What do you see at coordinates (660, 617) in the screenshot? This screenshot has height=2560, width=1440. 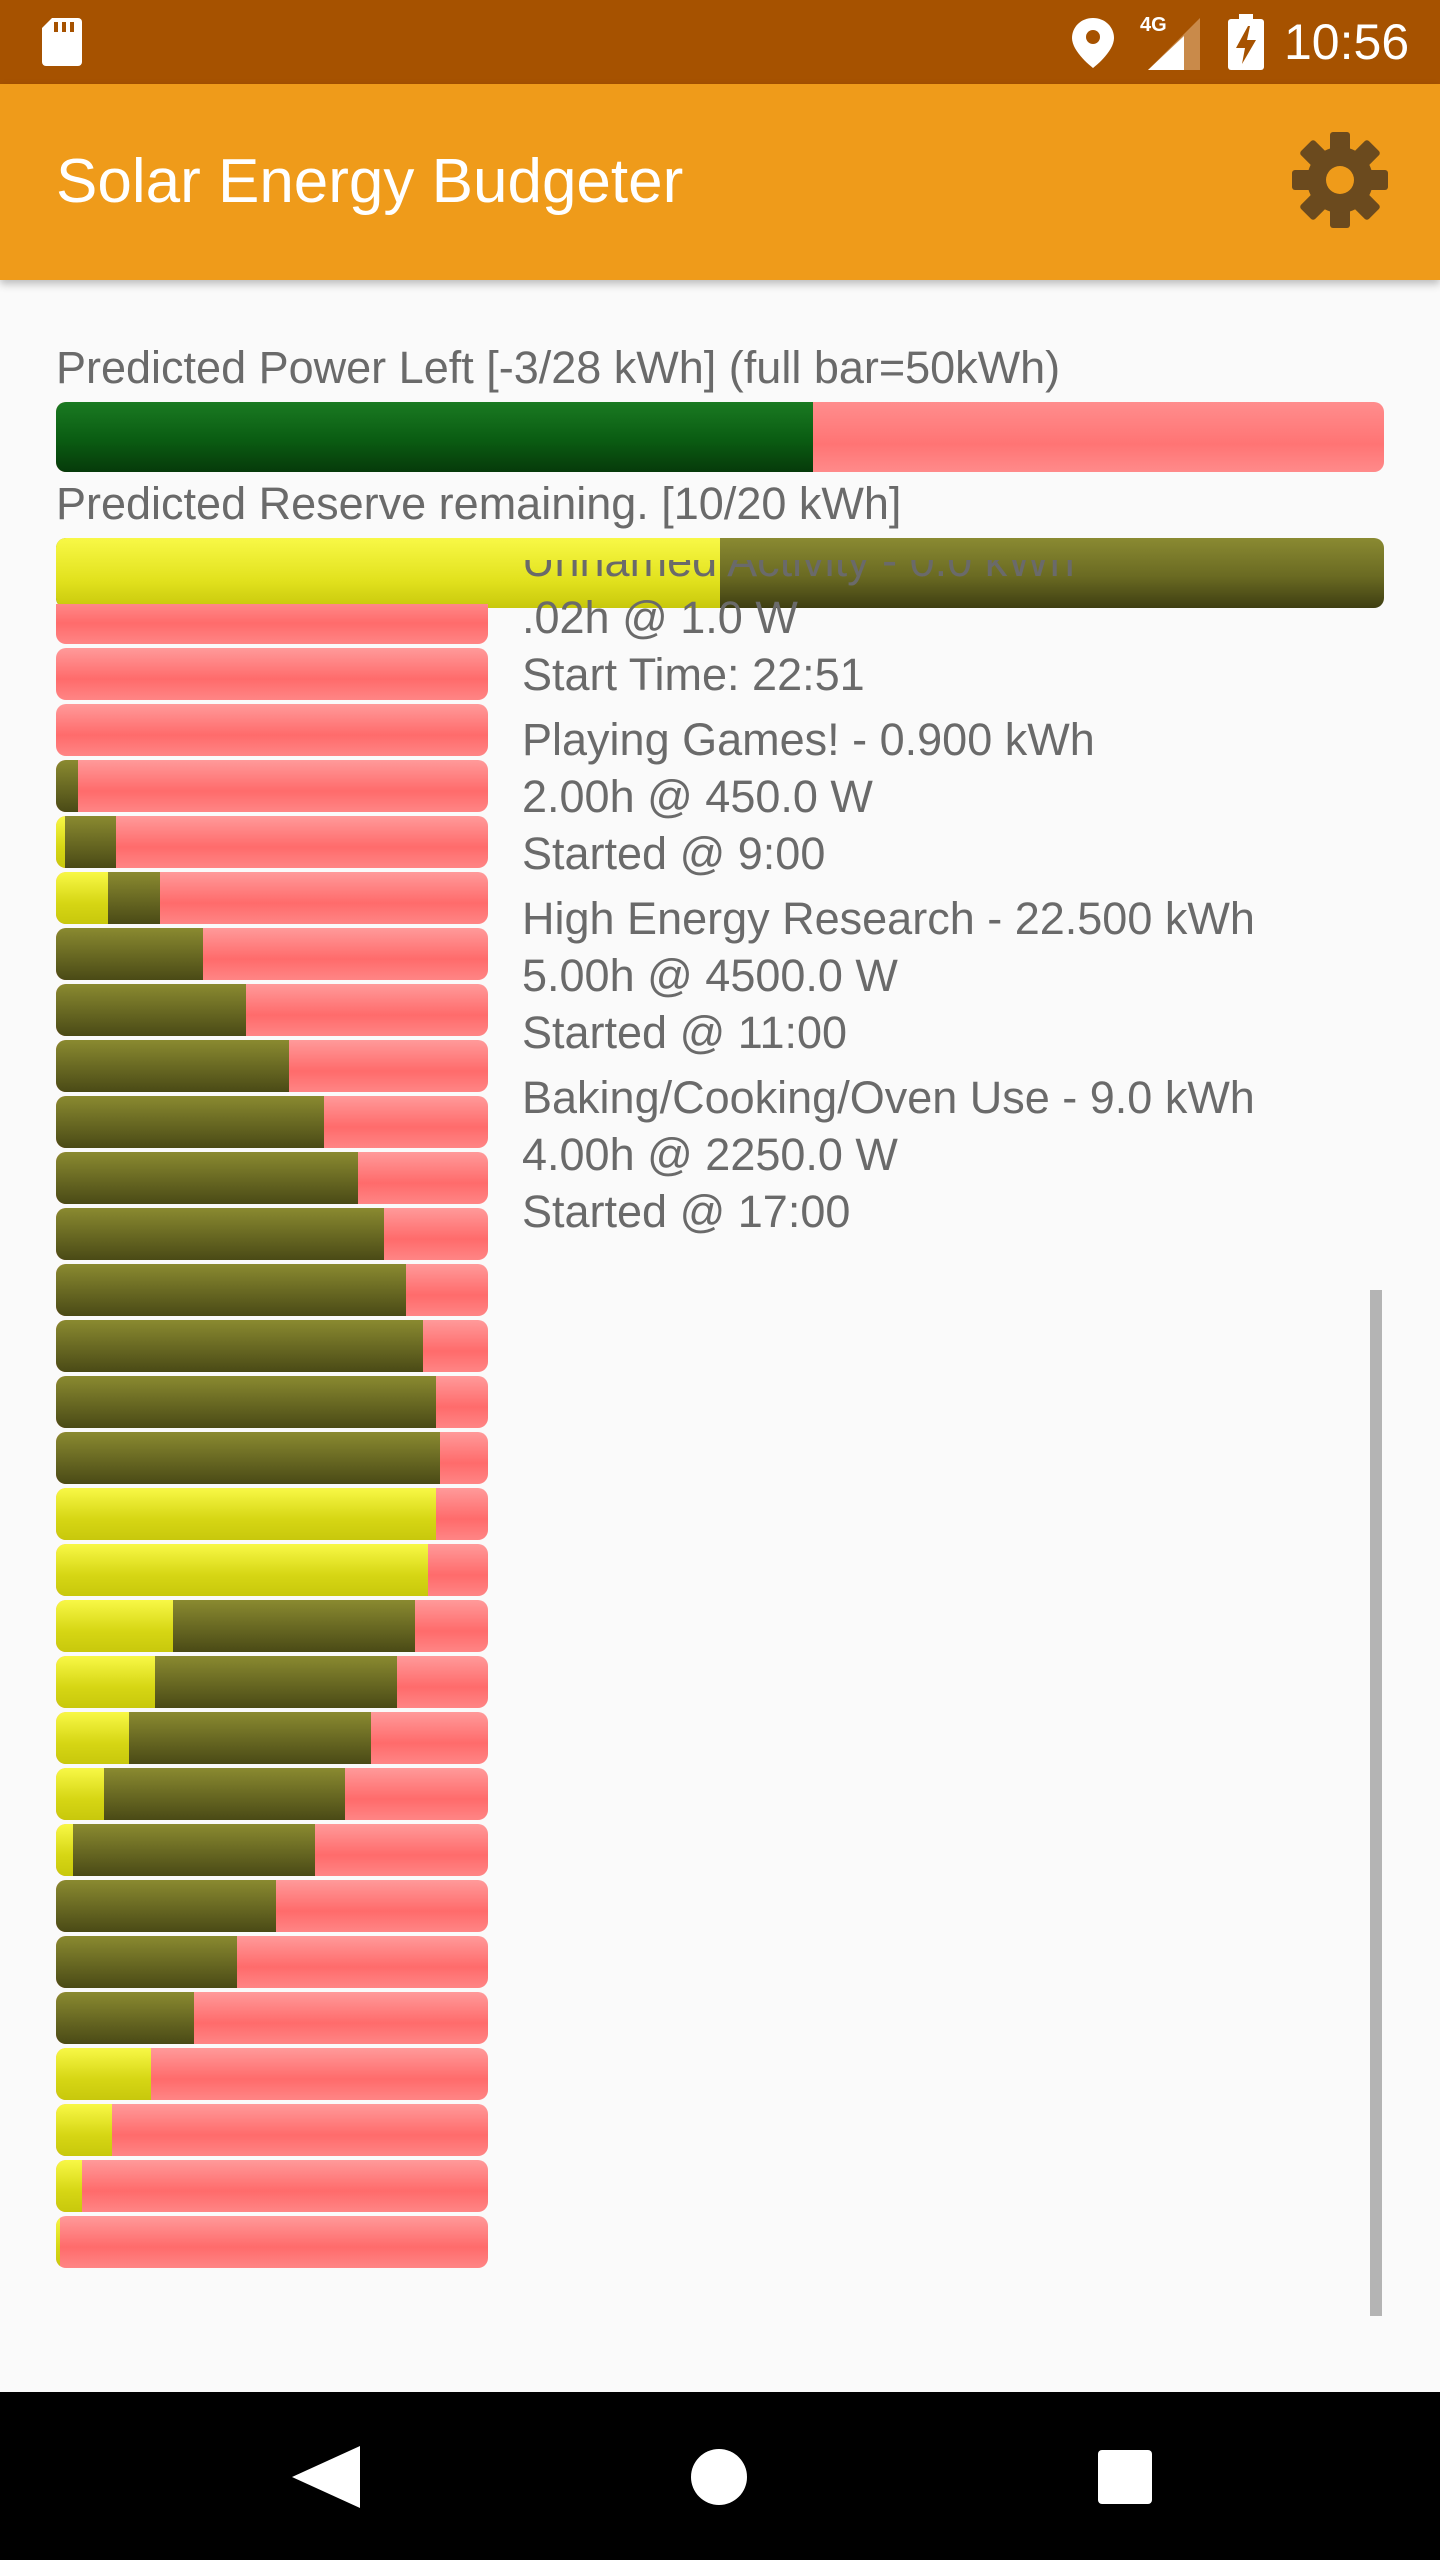 I see `activity-duration: .02h @ 1.0 W` at bounding box center [660, 617].